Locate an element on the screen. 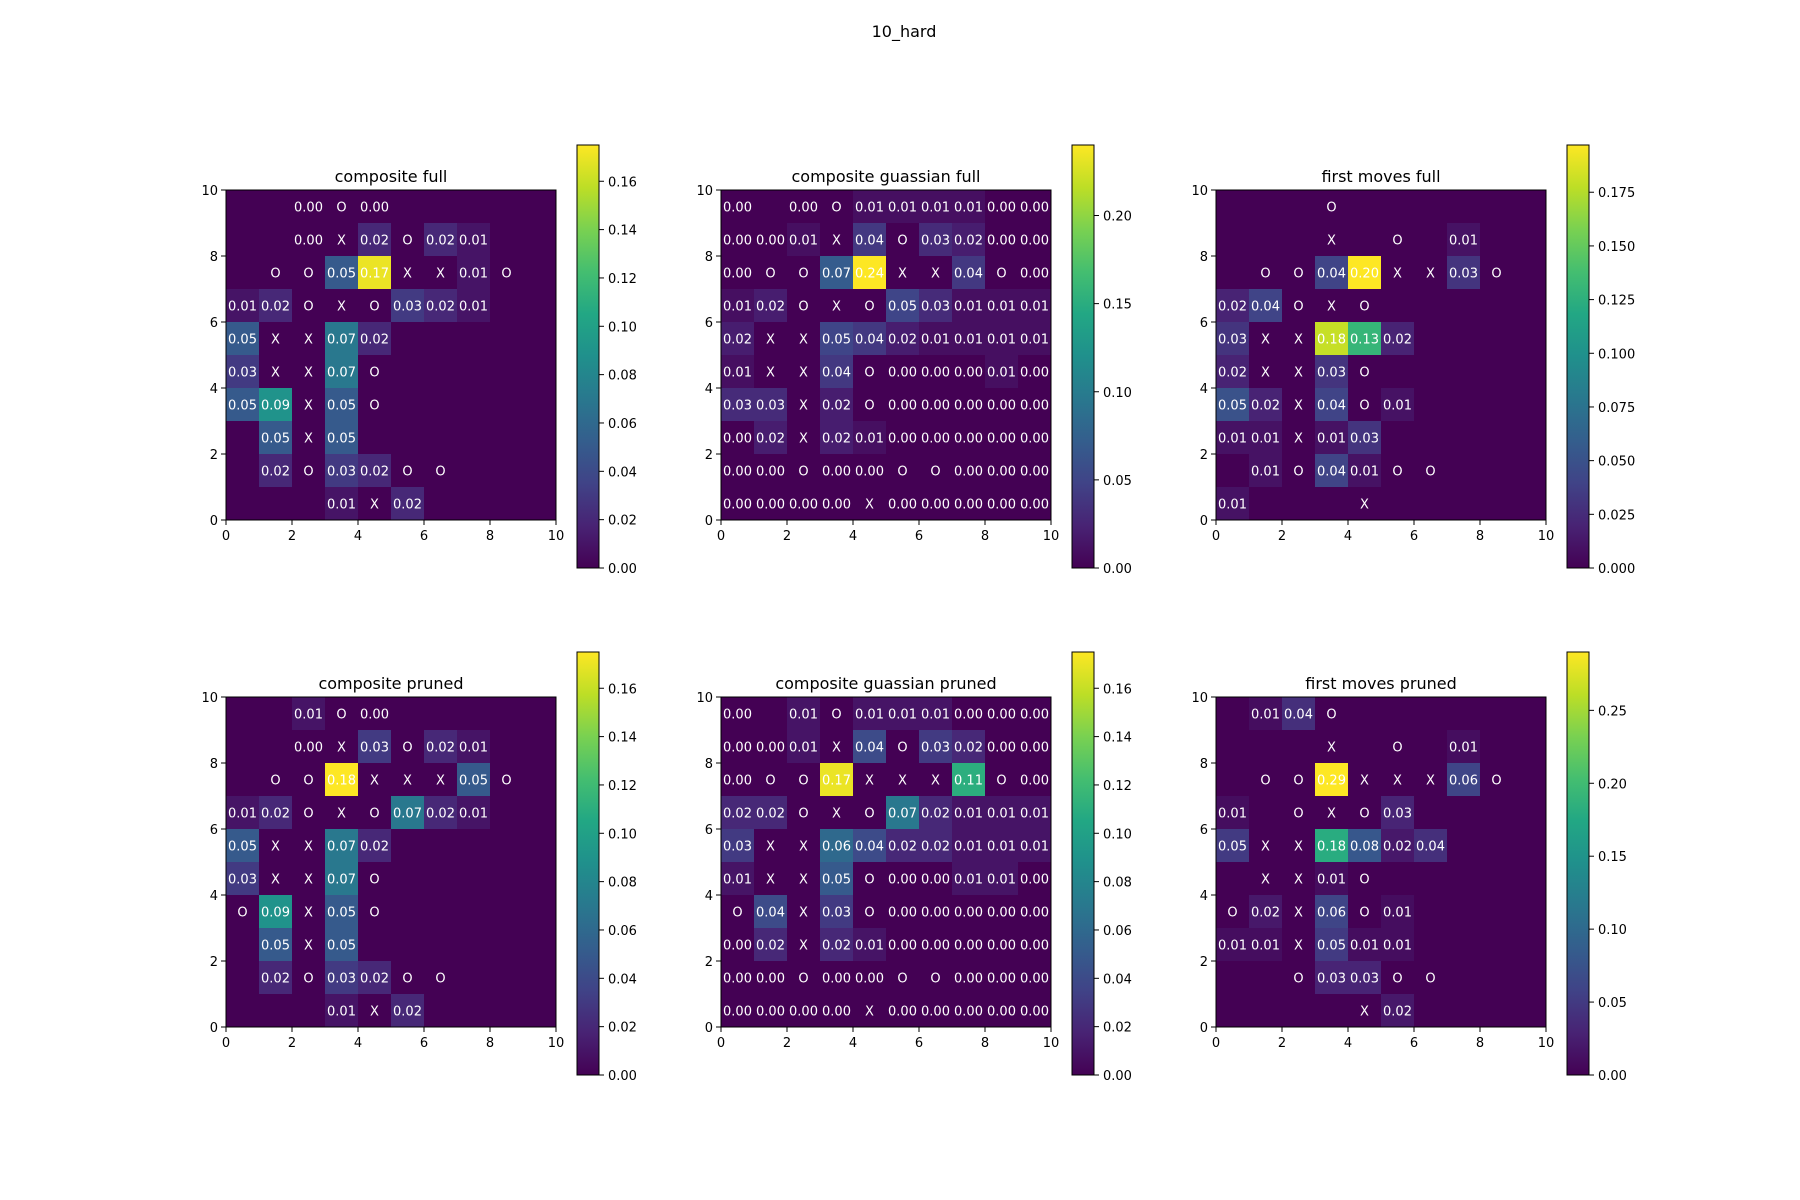  x-tick-label: 0 is located at coordinates (226, 1043).